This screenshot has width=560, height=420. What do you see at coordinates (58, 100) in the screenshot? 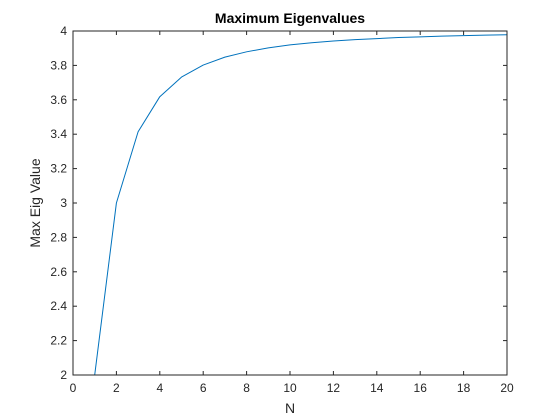
I see `y-tick-label: 3.6` at bounding box center [58, 100].